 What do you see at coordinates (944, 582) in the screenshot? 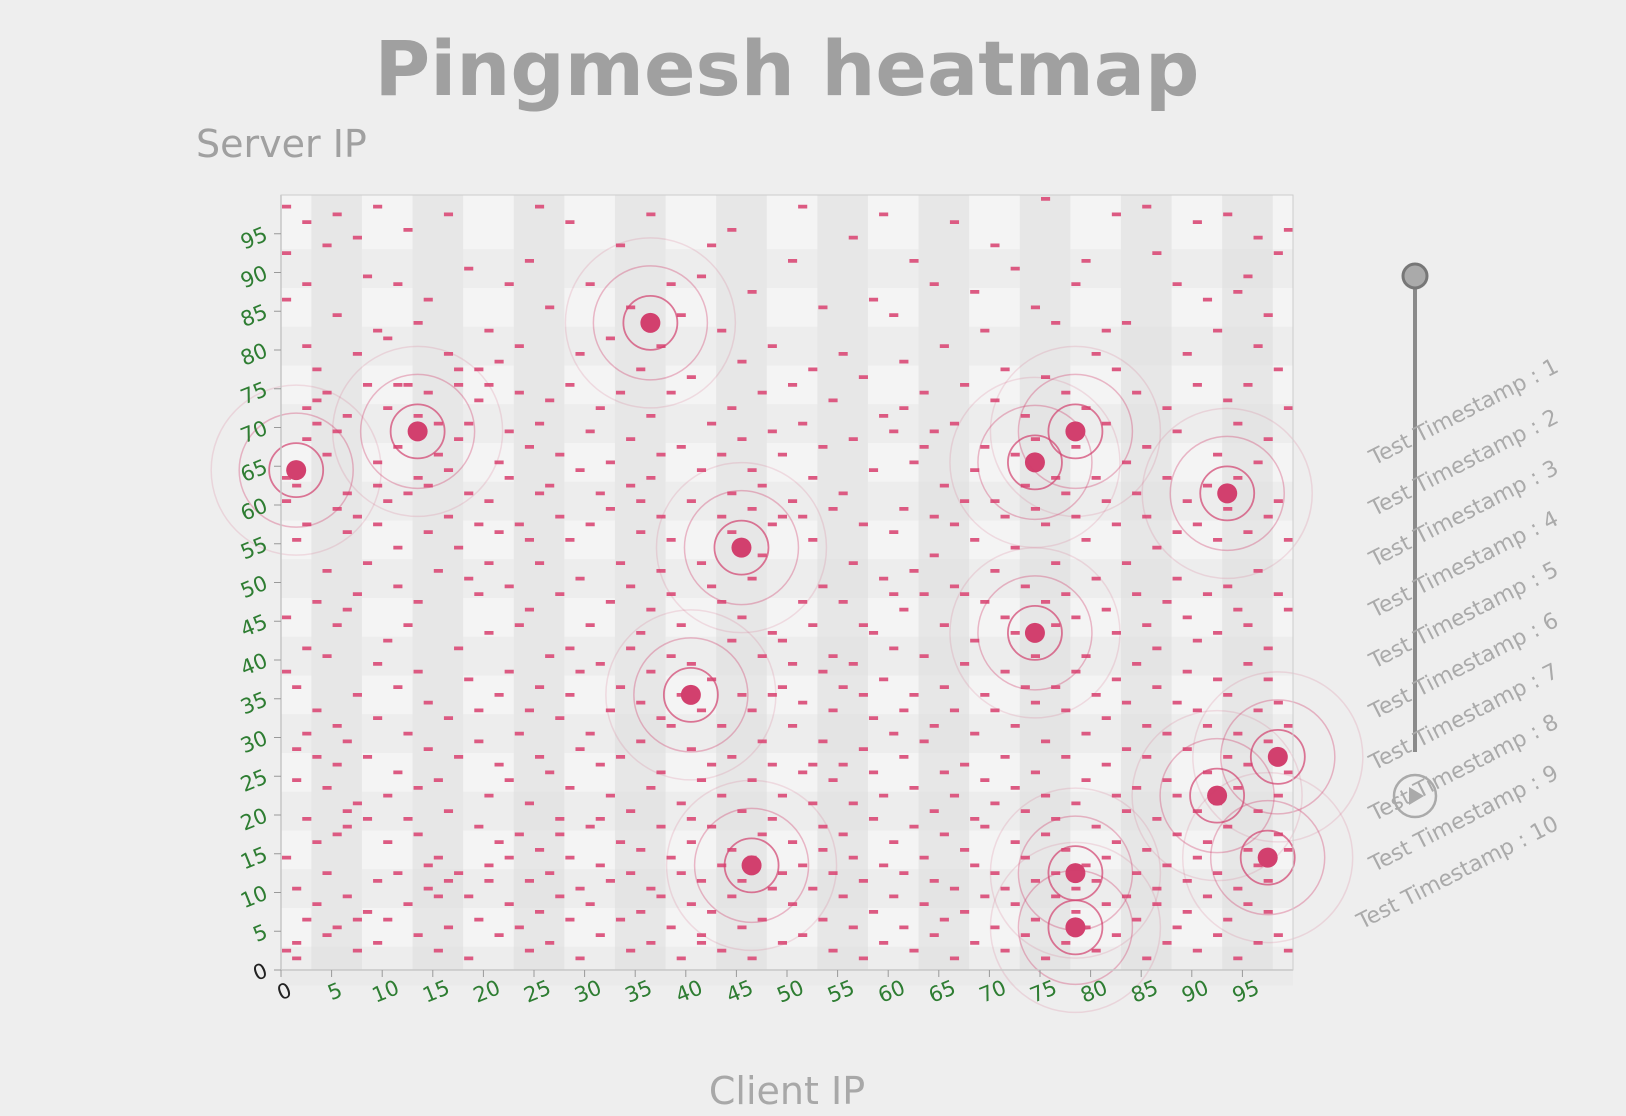
I see `column-band` at bounding box center [944, 582].